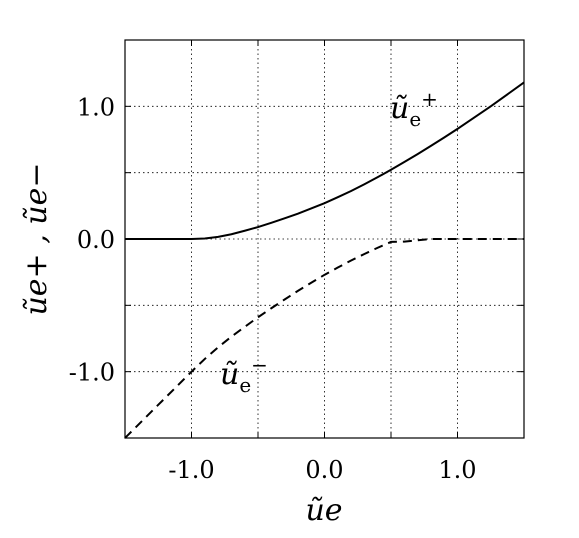 Image resolution: width=579 pixels, height=538 pixels. Describe the element at coordinates (36, 238) in the screenshot. I see `y-axis-label: ũe+ , ũe−` at that location.